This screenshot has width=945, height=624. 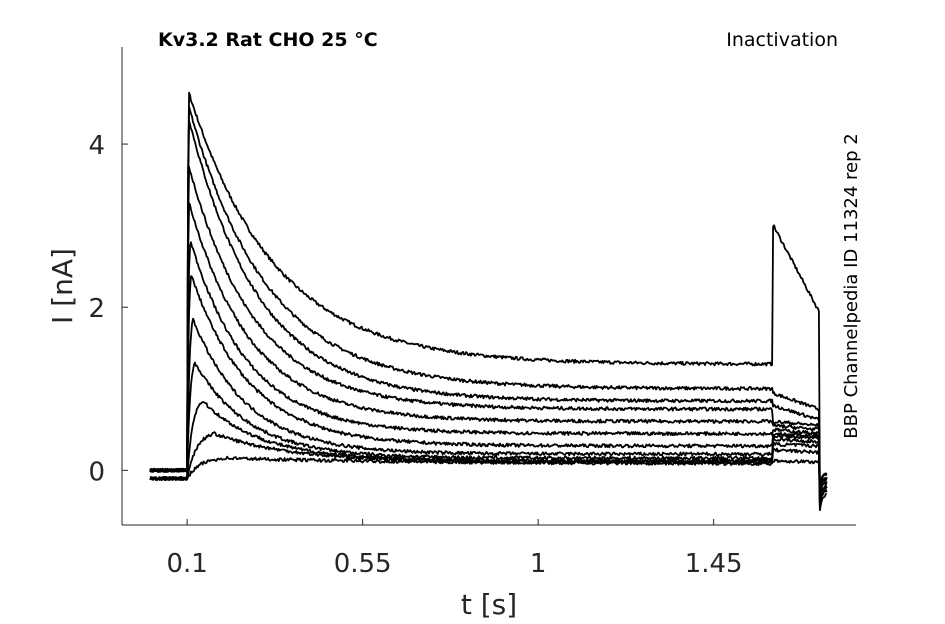 What do you see at coordinates (454, 549) in the screenshot?
I see `x-ticks: 0.1 0.55 1 1.45` at bounding box center [454, 549].